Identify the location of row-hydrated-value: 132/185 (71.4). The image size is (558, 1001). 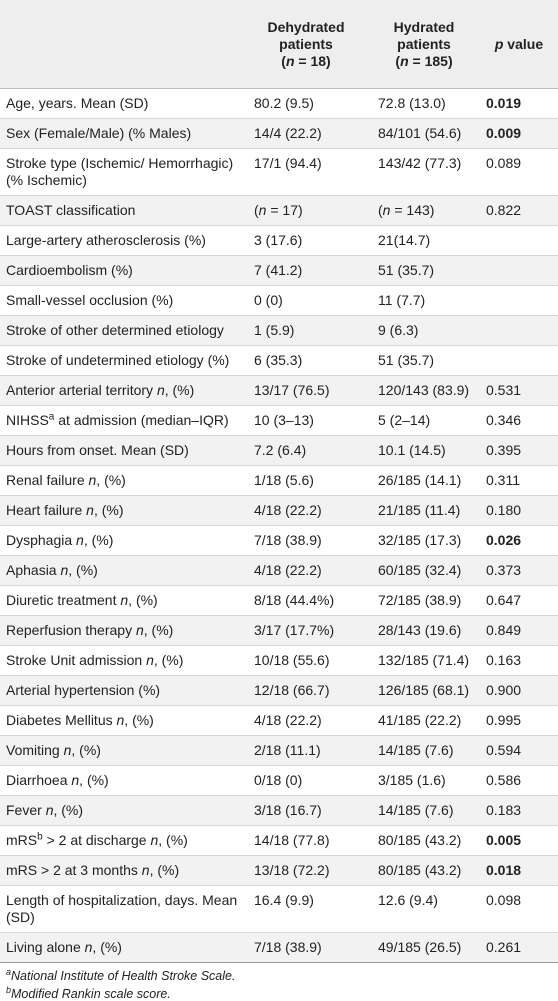
(424, 660).